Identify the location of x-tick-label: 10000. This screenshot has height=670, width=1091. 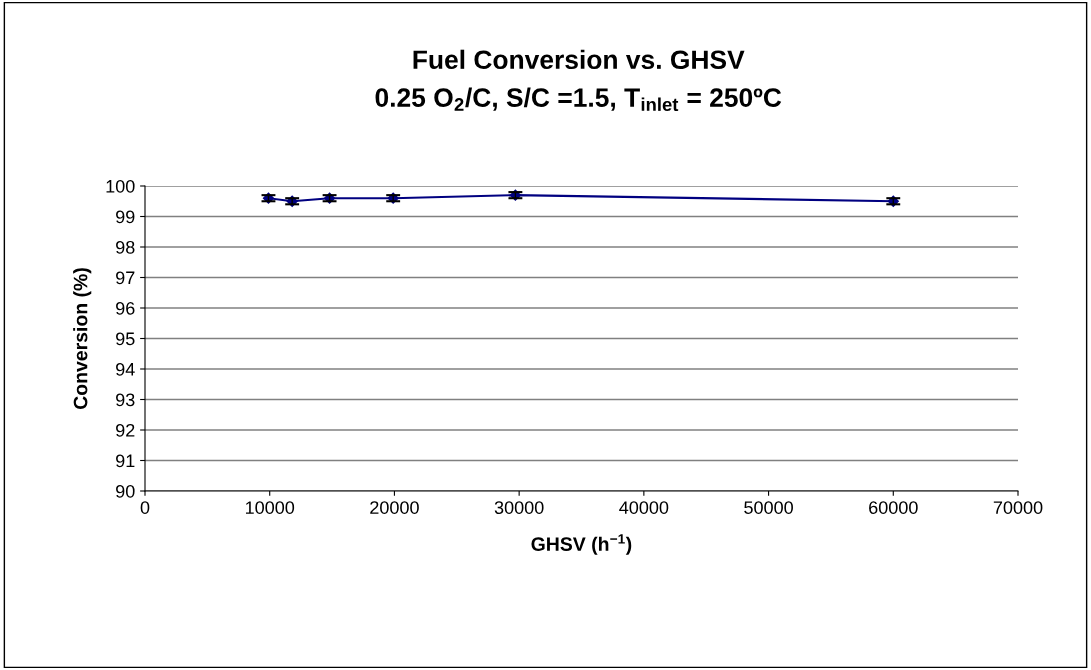
(270, 507).